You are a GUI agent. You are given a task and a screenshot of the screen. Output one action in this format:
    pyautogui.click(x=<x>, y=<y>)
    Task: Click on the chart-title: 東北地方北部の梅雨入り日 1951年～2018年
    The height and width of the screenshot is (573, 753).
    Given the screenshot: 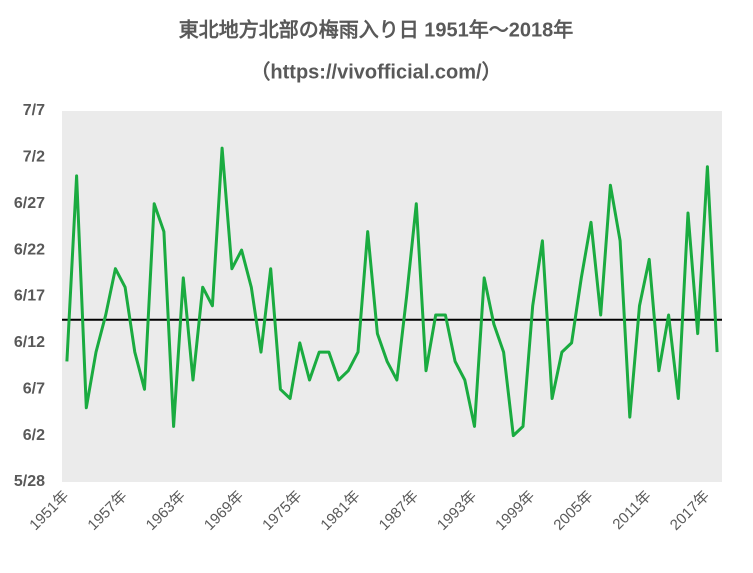 What is the action you would take?
    pyautogui.click(x=376, y=29)
    